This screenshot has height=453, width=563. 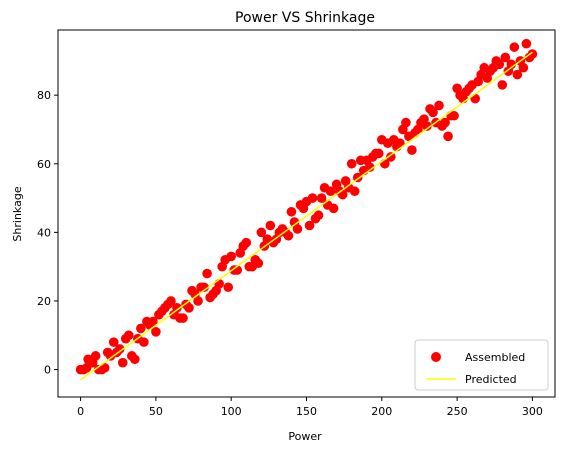 I want to click on x-tick-label: 150, so click(x=306, y=411).